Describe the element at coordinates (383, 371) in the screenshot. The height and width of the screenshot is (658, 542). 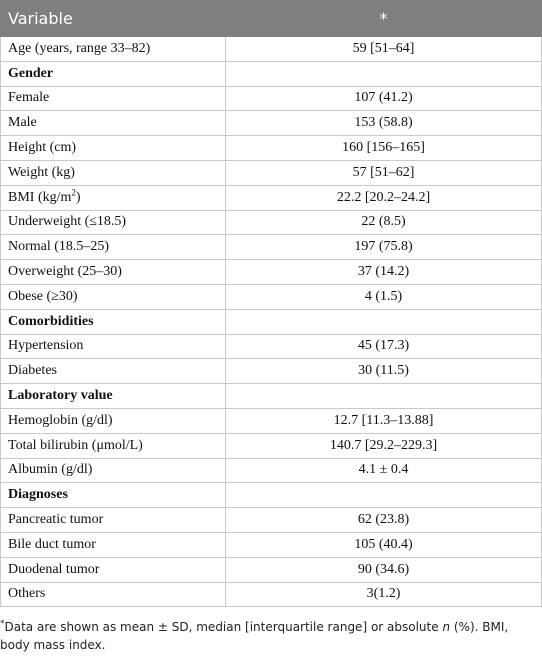
I see `value-cell: 30 (11.5)` at that location.